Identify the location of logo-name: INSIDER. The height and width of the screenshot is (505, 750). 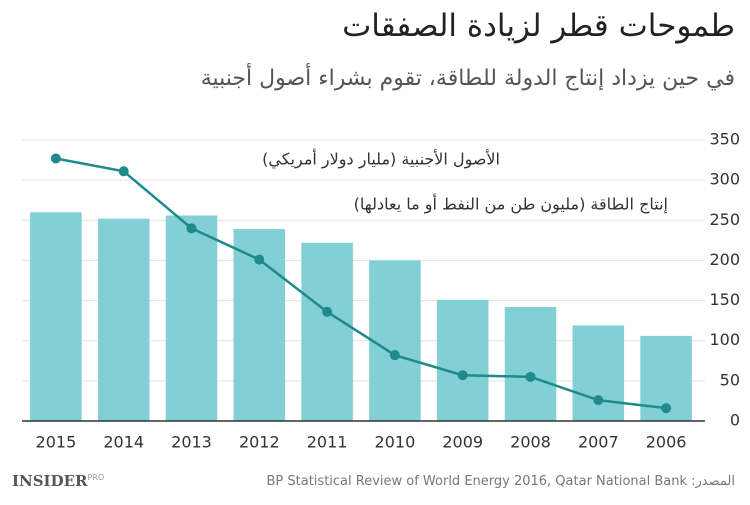
(50, 481).